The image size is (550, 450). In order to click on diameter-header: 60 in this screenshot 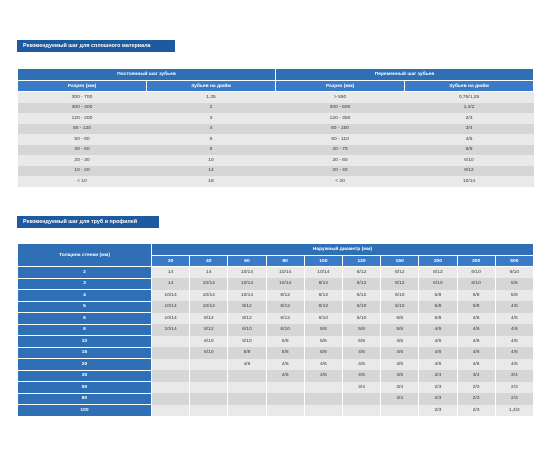, I will do `click(247, 261)`.